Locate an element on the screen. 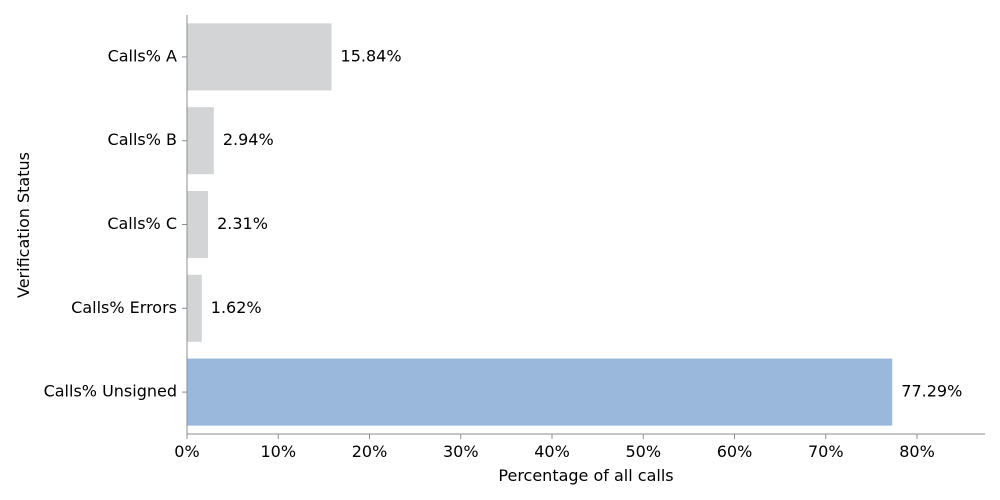 This screenshot has height=500, width=1000. data-label-calls-a: 15.84% is located at coordinates (371, 55).